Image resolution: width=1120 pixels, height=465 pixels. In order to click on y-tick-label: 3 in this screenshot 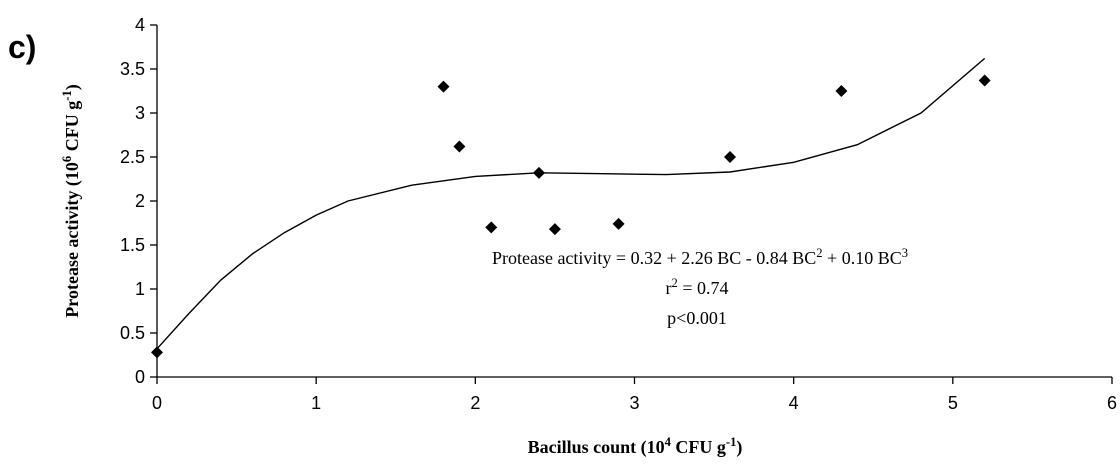, I will do `click(140, 113)`.